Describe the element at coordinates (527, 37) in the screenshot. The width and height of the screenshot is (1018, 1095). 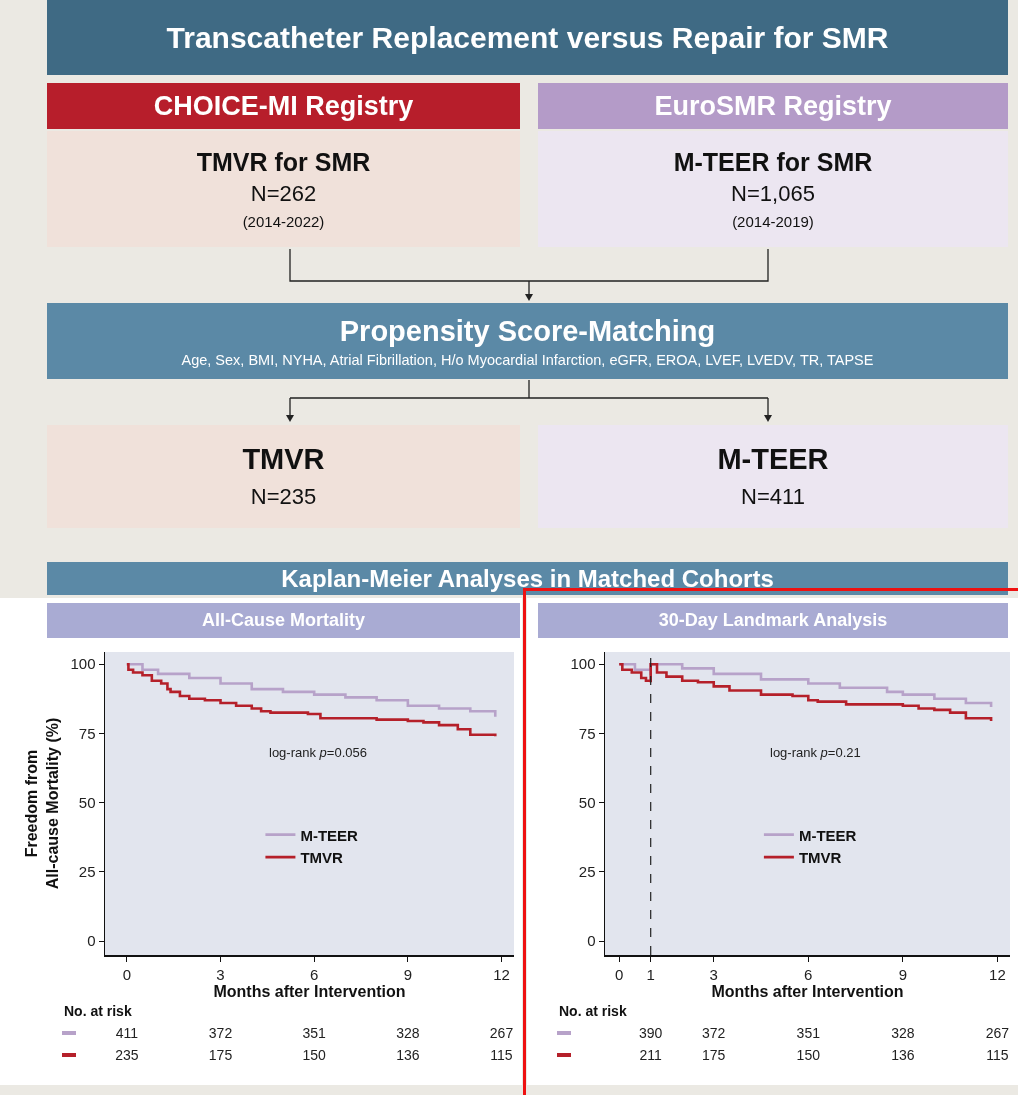
I see `text: Transcatheter Replacement versus Repair for SMR` at that location.